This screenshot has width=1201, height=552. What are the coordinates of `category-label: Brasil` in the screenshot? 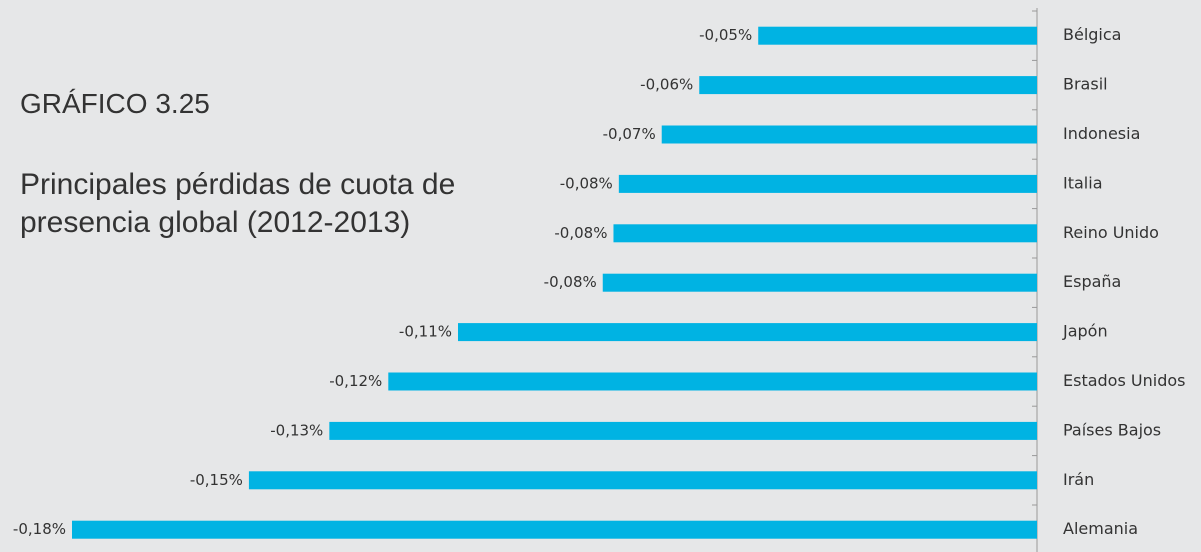 It's located at (1085, 84).